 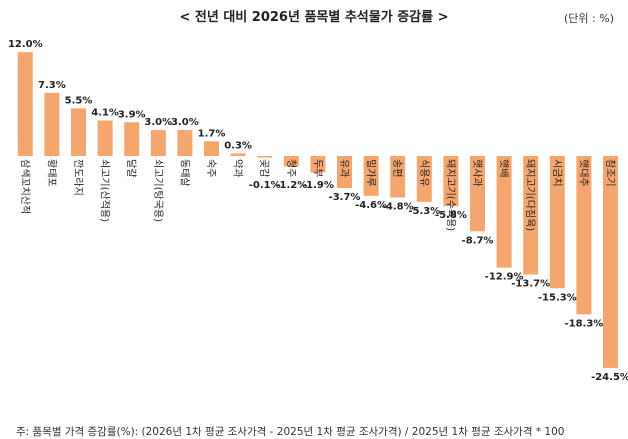 What do you see at coordinates (557, 297) in the screenshot?
I see `value-label-20: -15.3%` at bounding box center [557, 297].